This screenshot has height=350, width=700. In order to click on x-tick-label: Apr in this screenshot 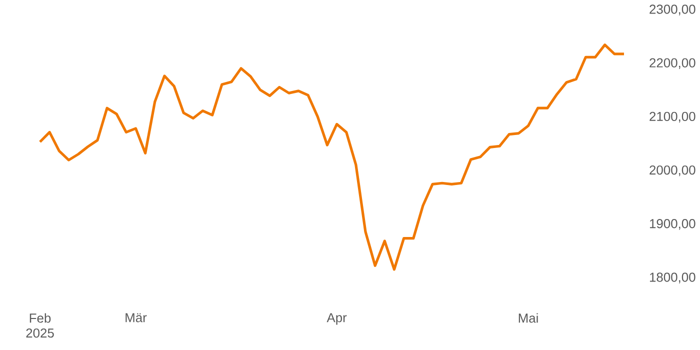, I will do `click(336, 319)`.